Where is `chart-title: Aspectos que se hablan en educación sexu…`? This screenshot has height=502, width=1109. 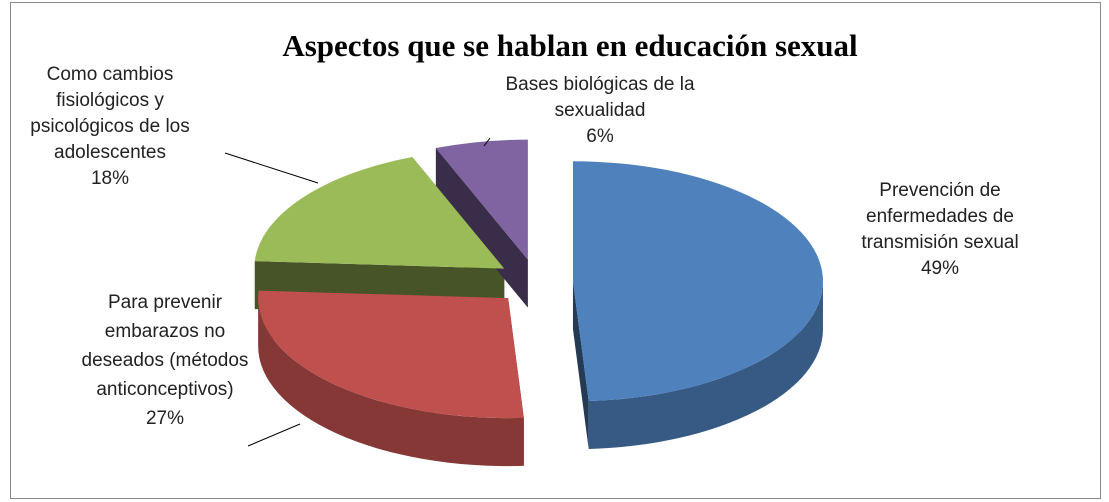
chart-title: Aspectos que se hablan en educación sexu… is located at coordinates (570, 45).